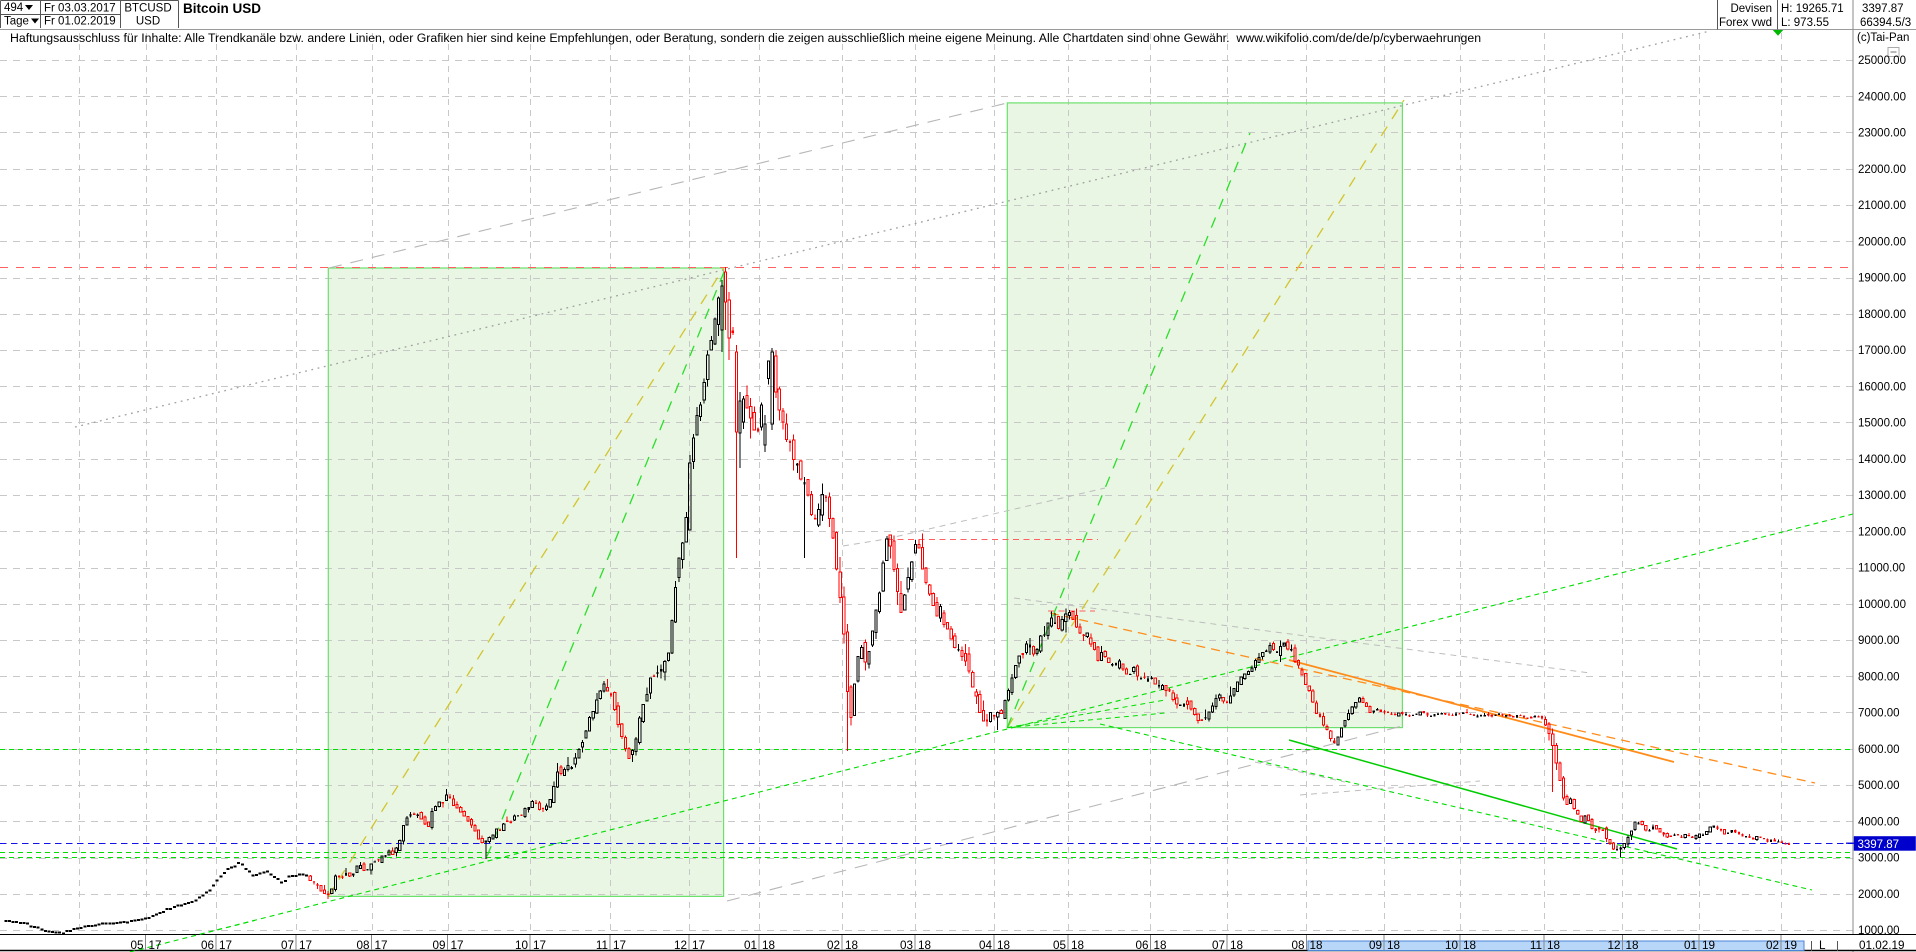  Describe the element at coordinates (1879, 677) in the screenshot. I see `svg-text: 8000.00` at that location.